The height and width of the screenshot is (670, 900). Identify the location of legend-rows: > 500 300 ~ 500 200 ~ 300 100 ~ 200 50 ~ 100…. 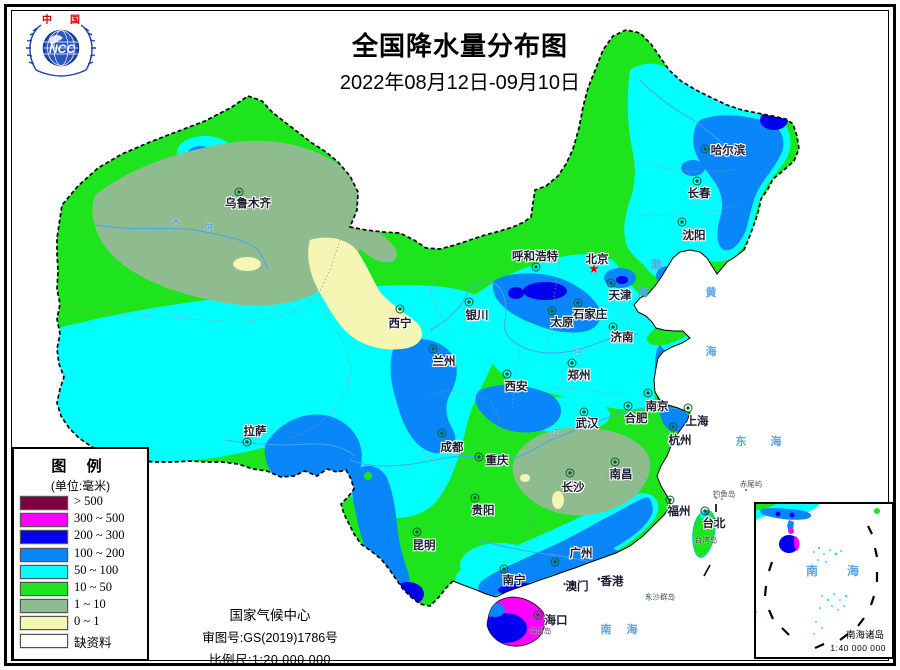
(80, 572).